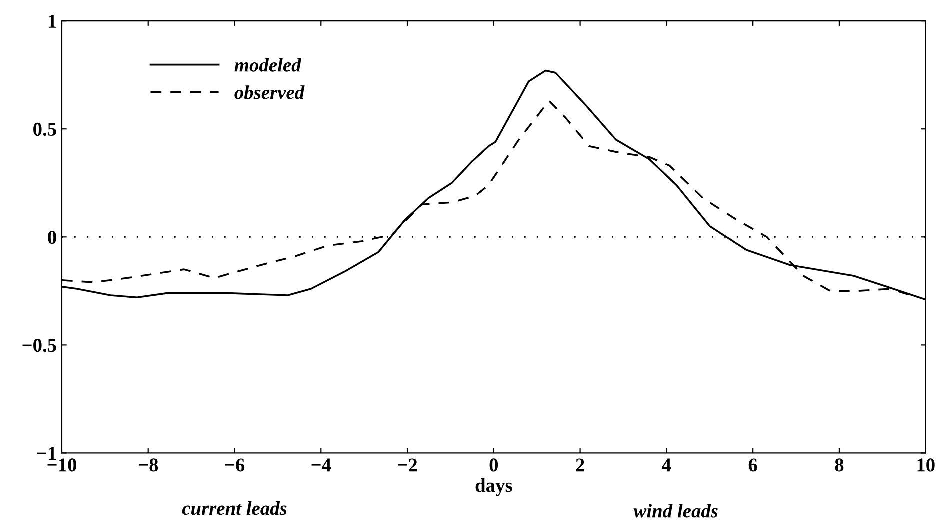  What do you see at coordinates (46, 453) in the screenshot?
I see `y-tick-label: −1` at bounding box center [46, 453].